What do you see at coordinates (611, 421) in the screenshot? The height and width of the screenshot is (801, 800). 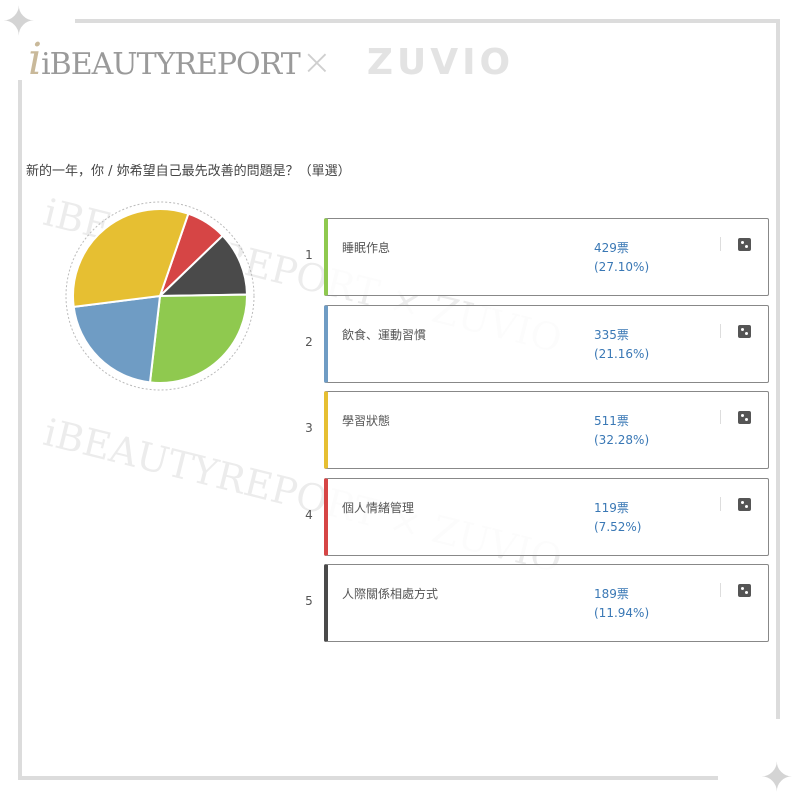 I see `vote-count: 511票` at bounding box center [611, 421].